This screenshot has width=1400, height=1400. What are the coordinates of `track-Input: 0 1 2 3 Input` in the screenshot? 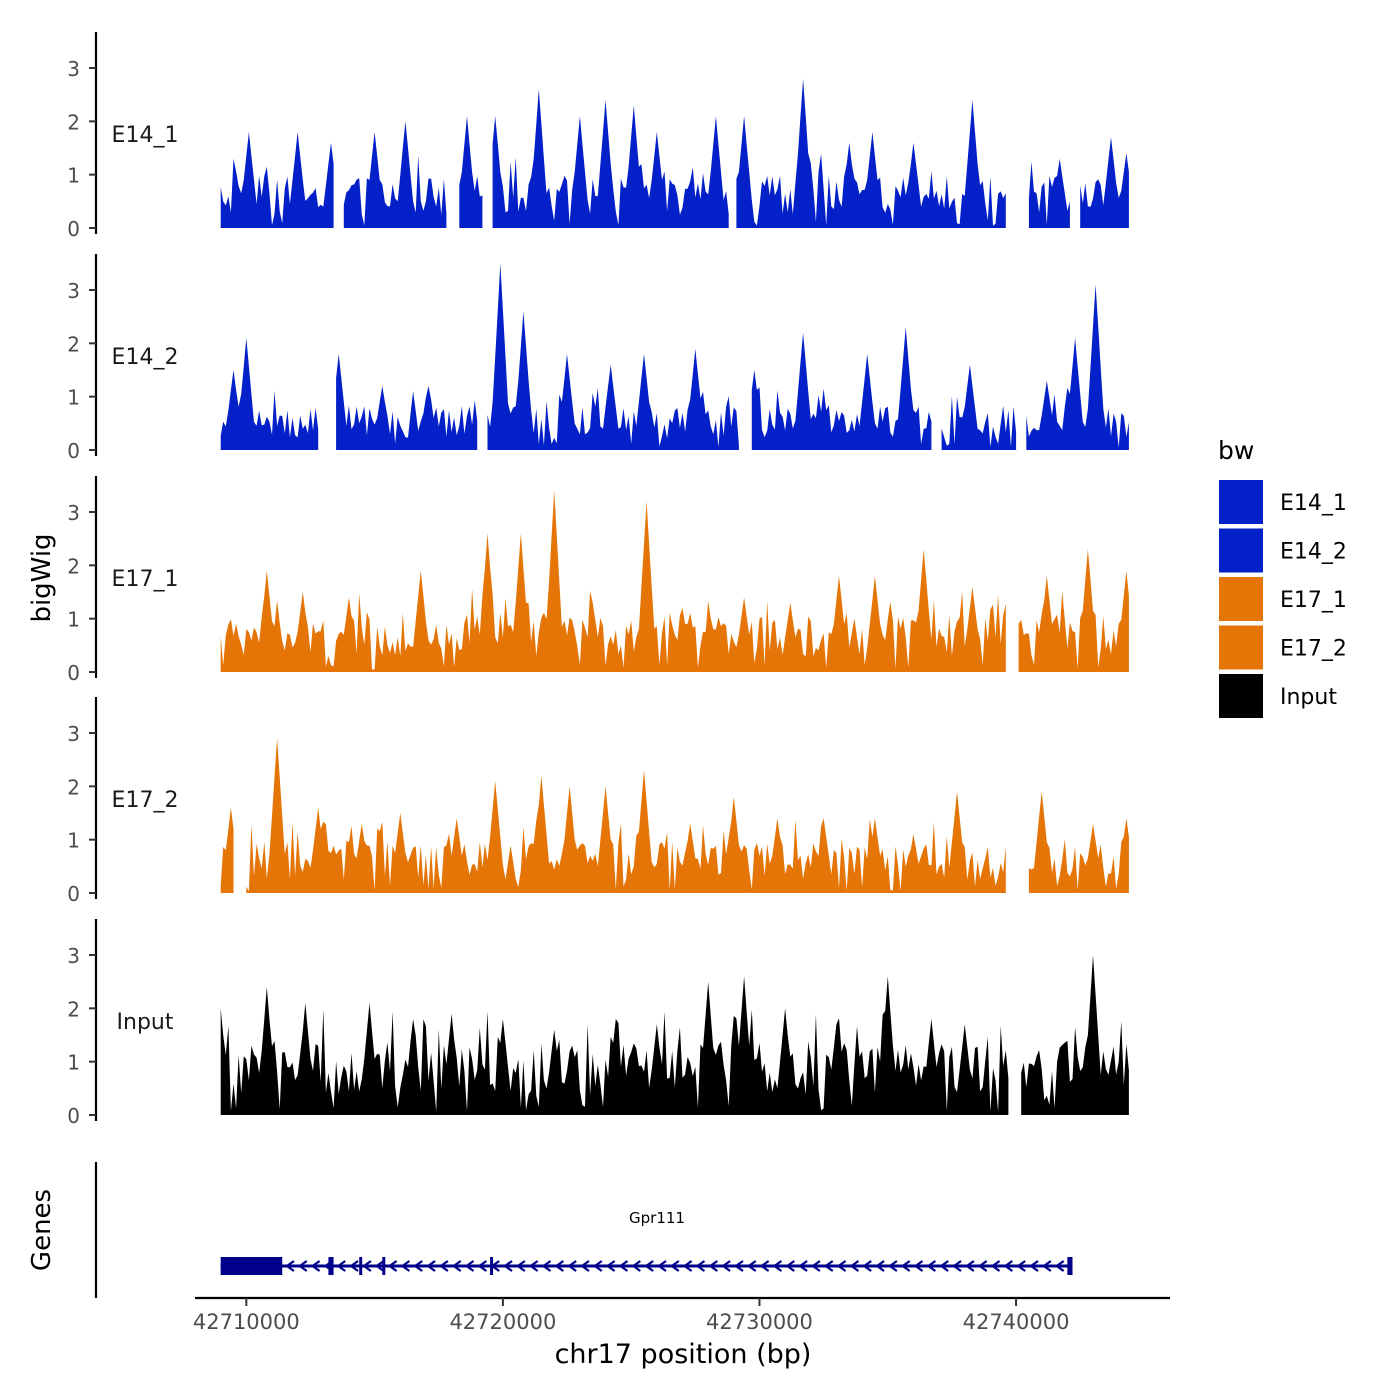 It's located at (598, 1023).